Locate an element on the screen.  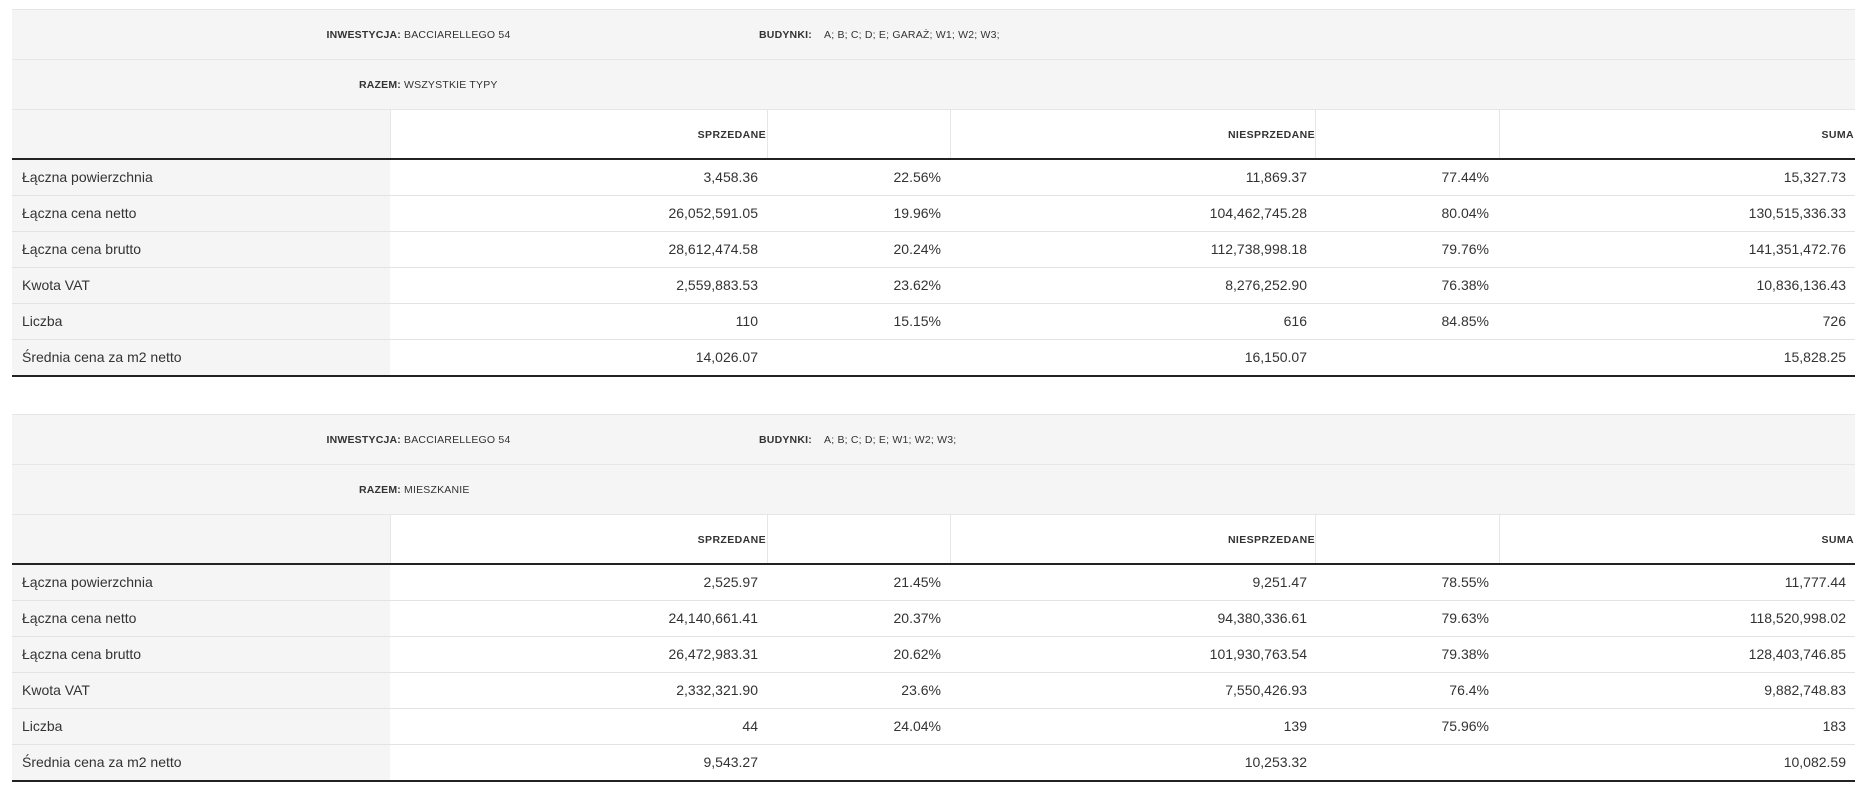
sold-value: 24,140,661.41 is located at coordinates (713, 618).